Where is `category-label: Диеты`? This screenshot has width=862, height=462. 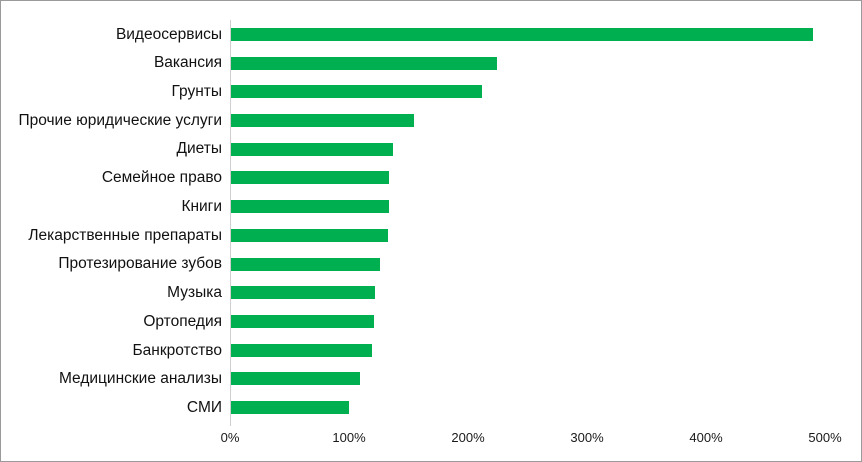 category-label: Диеты is located at coordinates (199, 149).